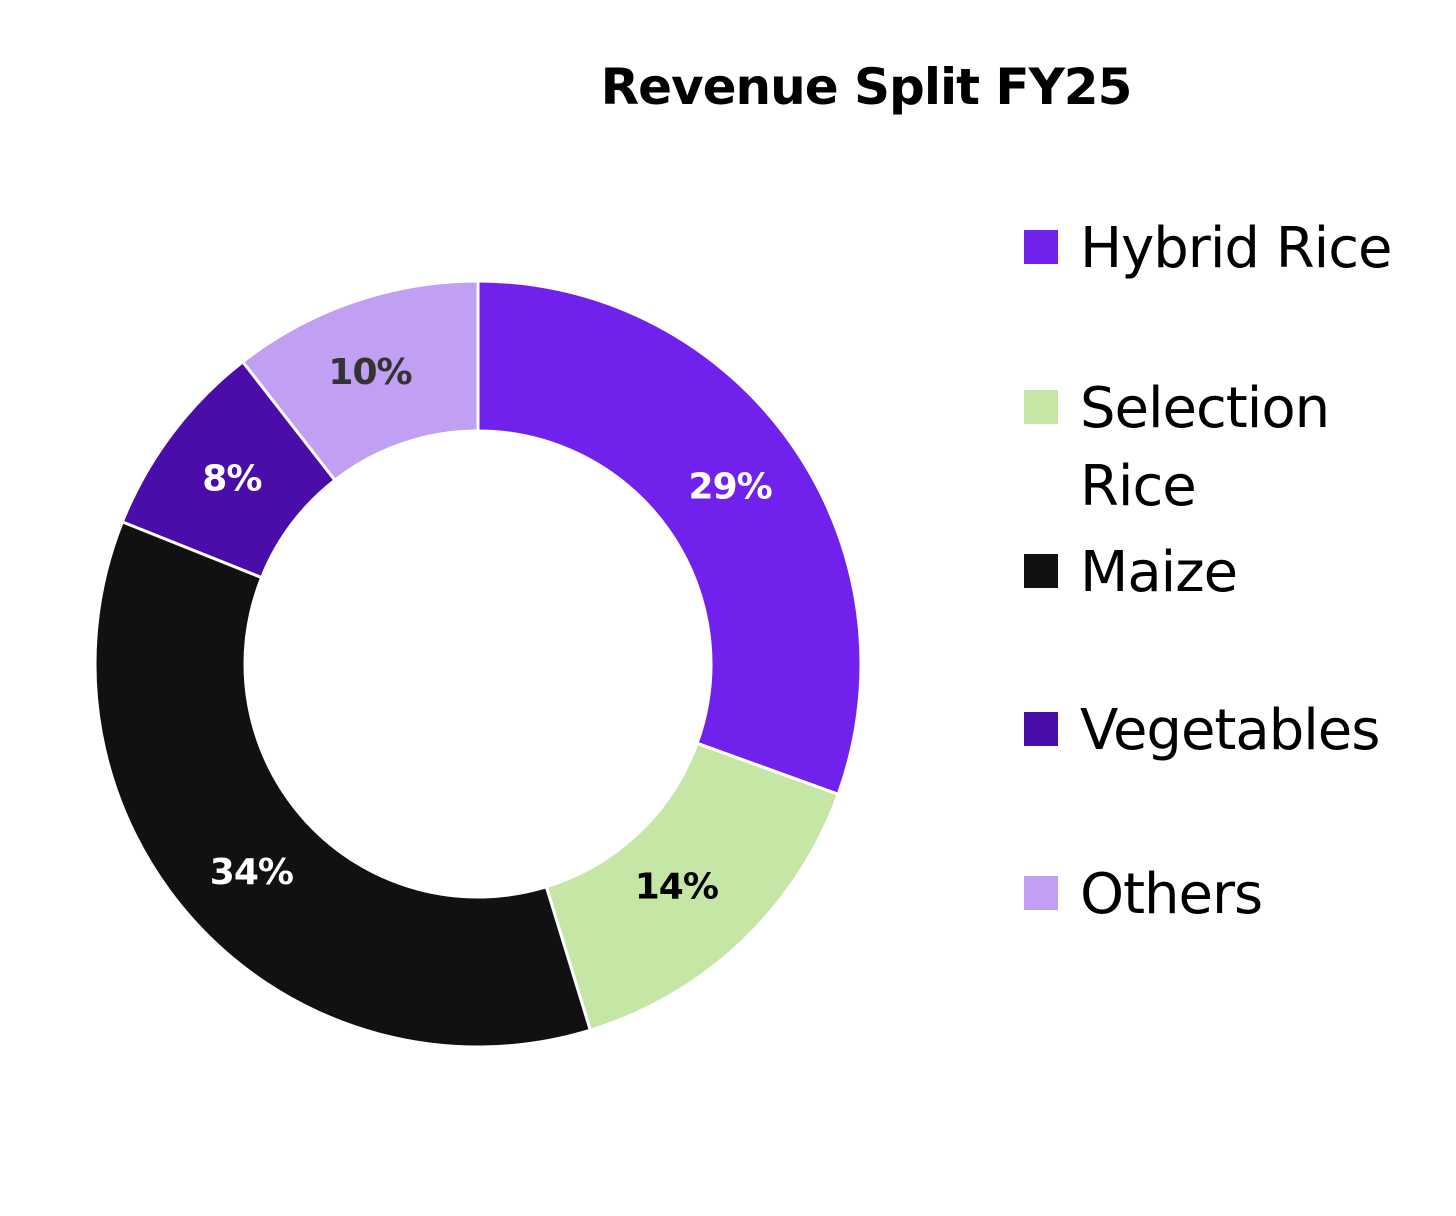  What do you see at coordinates (1041, 571) in the screenshot?
I see `legend-swatch-maize` at bounding box center [1041, 571].